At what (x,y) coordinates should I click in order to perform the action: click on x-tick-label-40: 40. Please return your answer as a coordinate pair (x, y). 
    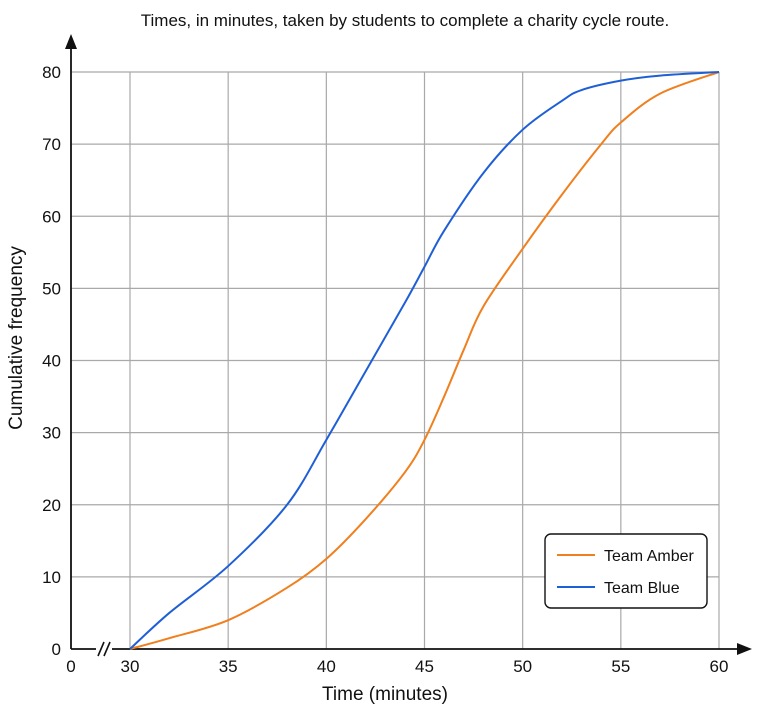
    Looking at the image, I should click on (326, 666).